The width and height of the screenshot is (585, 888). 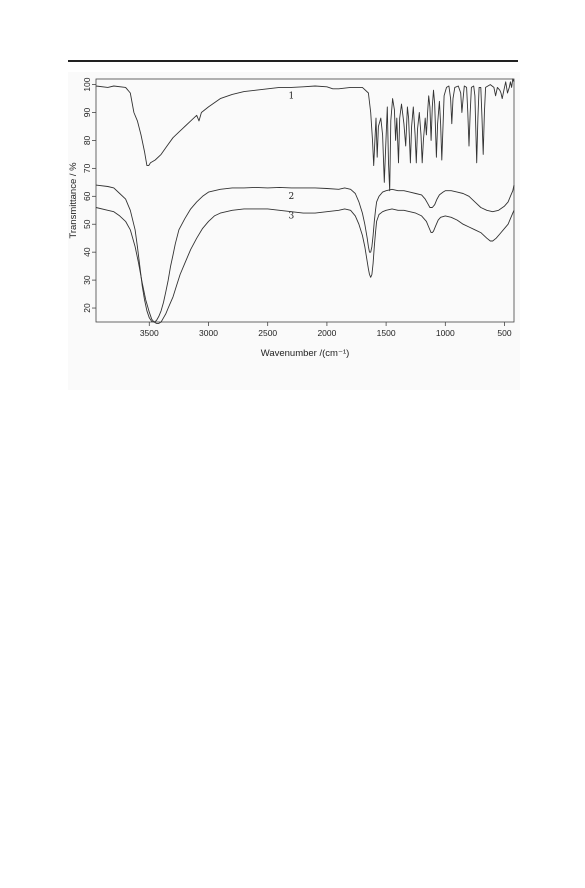 What do you see at coordinates (445, 333) in the screenshot?
I see `x-tick-label: 1000` at bounding box center [445, 333].